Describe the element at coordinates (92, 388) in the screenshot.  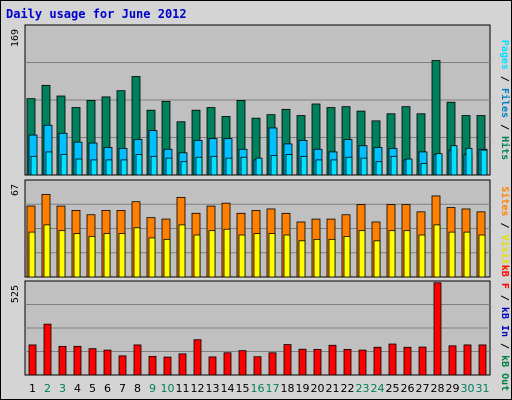
I see `day-label: 5` at that location.